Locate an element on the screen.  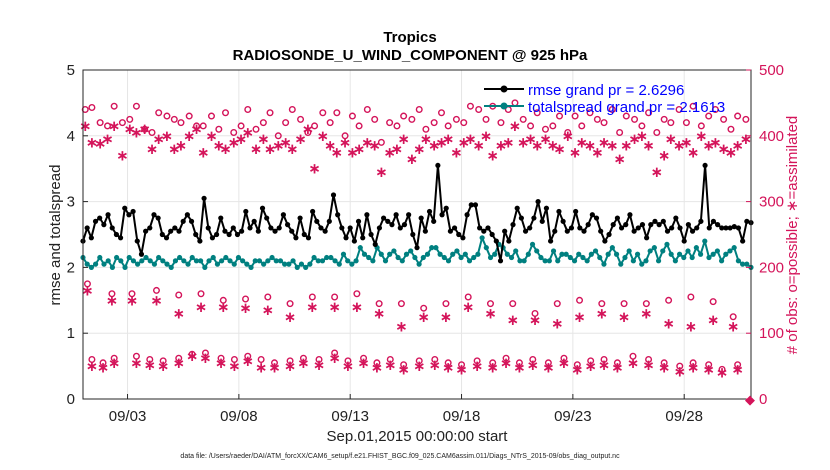
x-tick-label: 09/13 is located at coordinates (350, 416).